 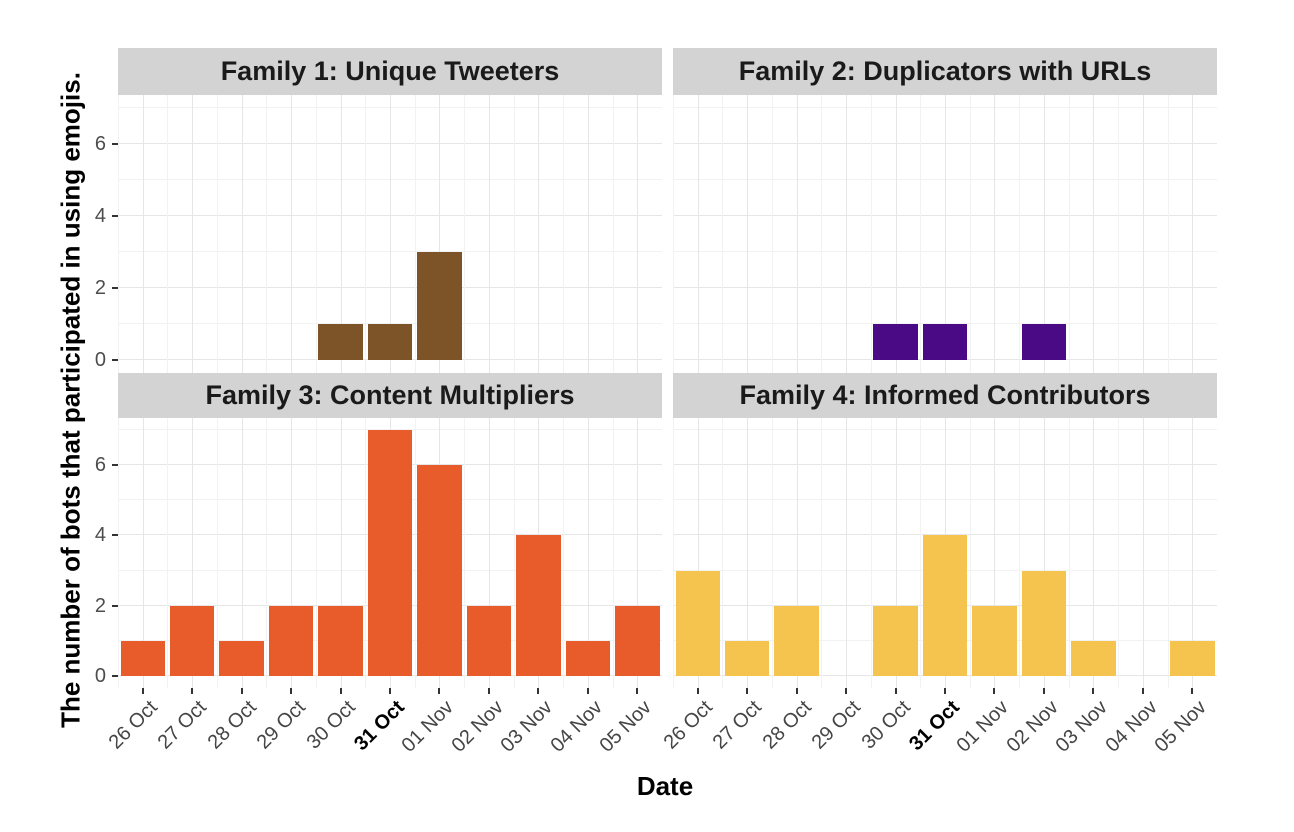 What do you see at coordinates (100, 288) in the screenshot?
I see `y-axis-tick-label: 2` at bounding box center [100, 288].